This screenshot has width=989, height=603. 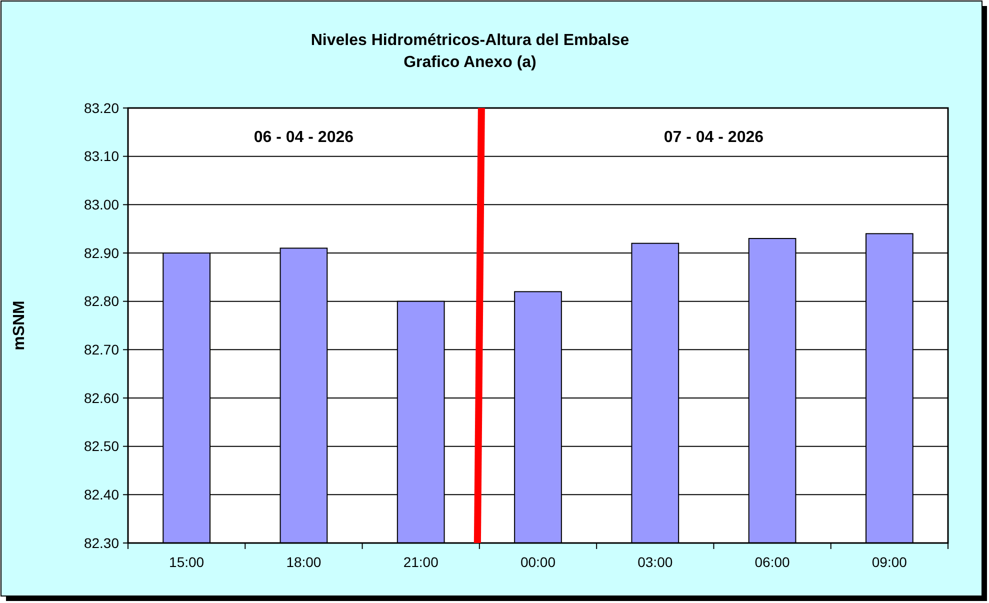 I want to click on x-tick-label: 00:00, so click(x=538, y=562).